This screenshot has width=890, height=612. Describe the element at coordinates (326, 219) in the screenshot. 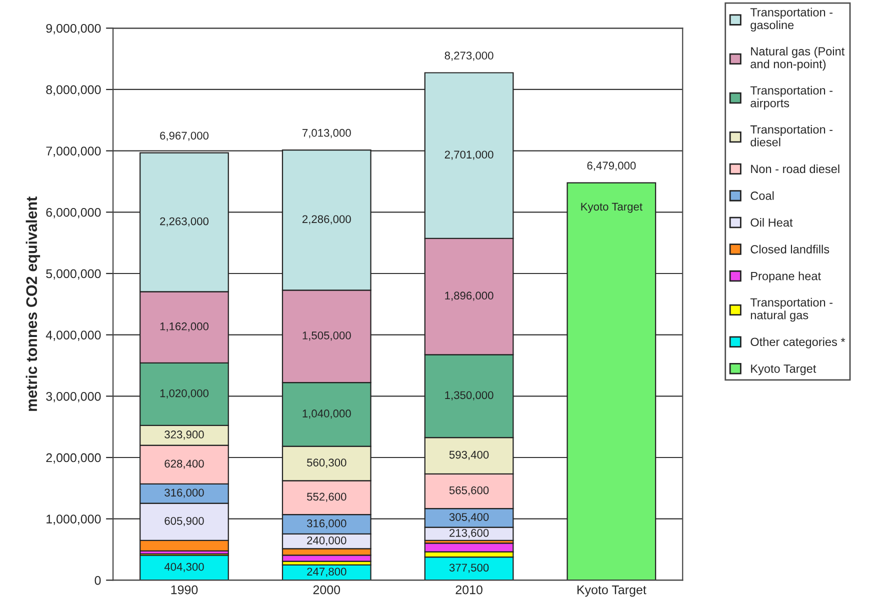

I see `data-label: 2,286,000` at that location.